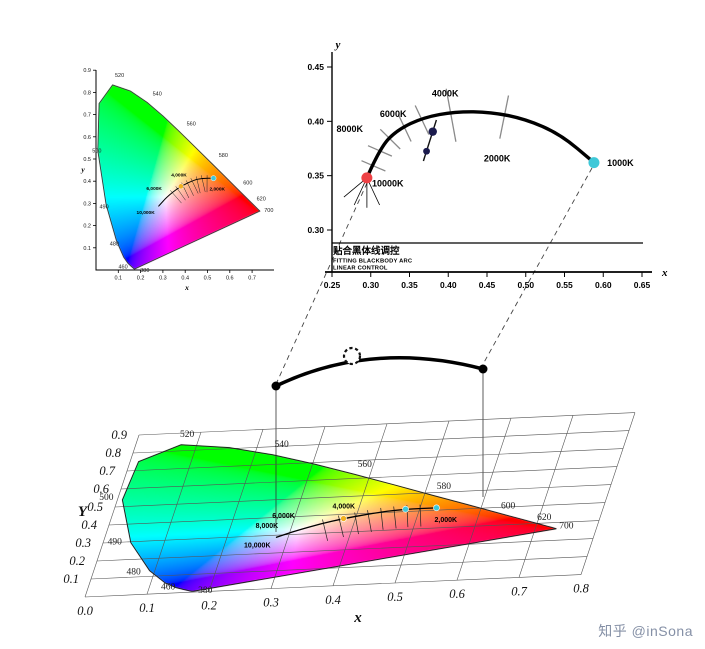  I want to click on axes, so click(184, 170).